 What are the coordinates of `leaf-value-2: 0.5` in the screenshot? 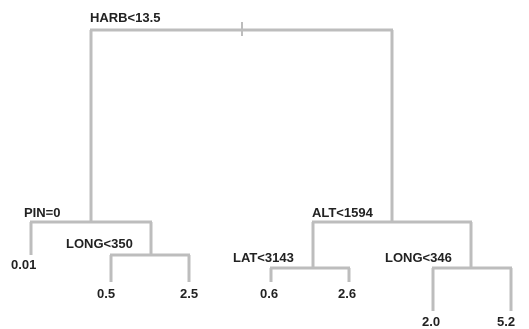 It's located at (106, 293).